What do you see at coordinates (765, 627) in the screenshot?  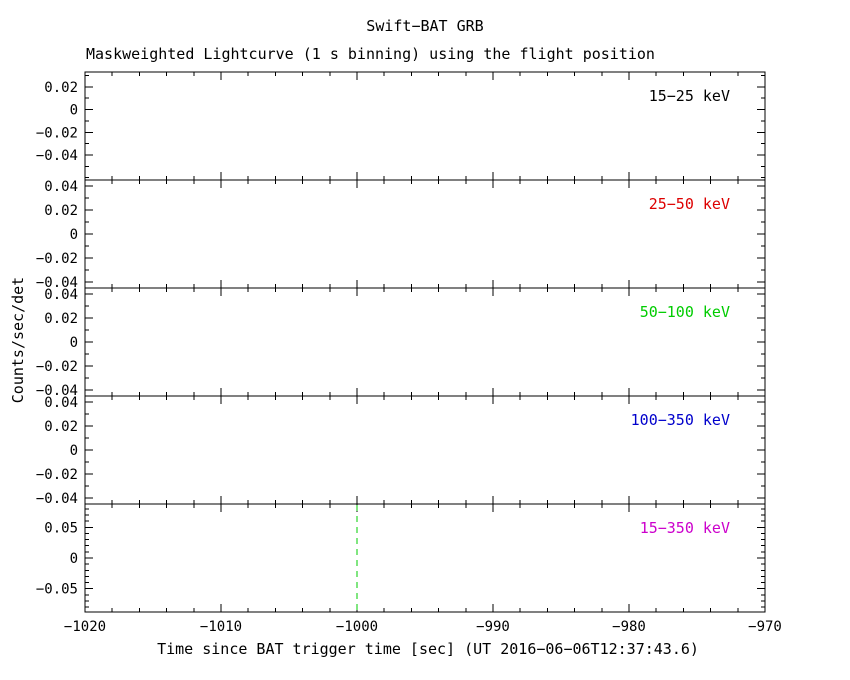 I see `x-tick-label: −970` at bounding box center [765, 627].